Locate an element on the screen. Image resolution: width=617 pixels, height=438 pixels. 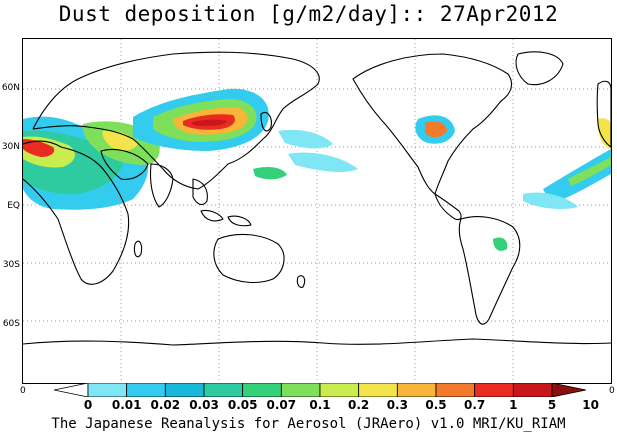
colorbar-tick-label: 0.1 is located at coordinates (320, 405).